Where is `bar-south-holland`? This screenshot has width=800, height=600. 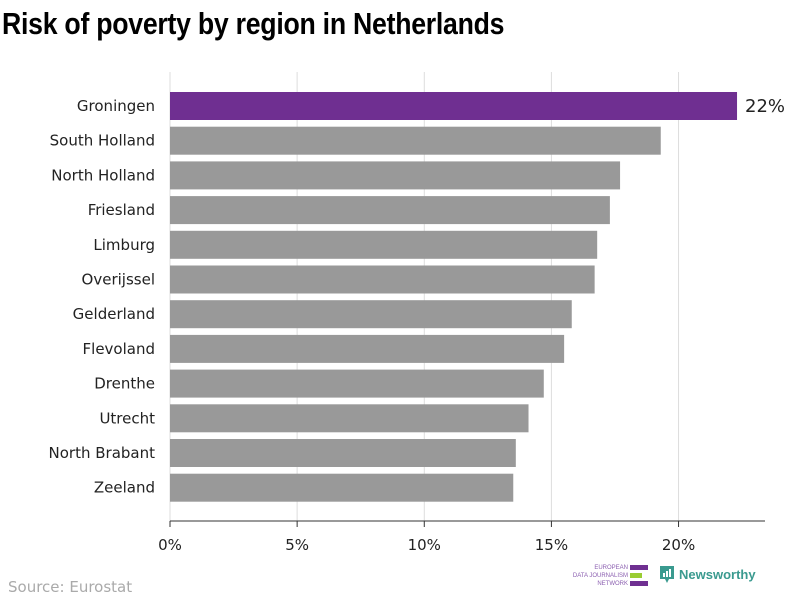 bar-south-holland is located at coordinates (415, 140).